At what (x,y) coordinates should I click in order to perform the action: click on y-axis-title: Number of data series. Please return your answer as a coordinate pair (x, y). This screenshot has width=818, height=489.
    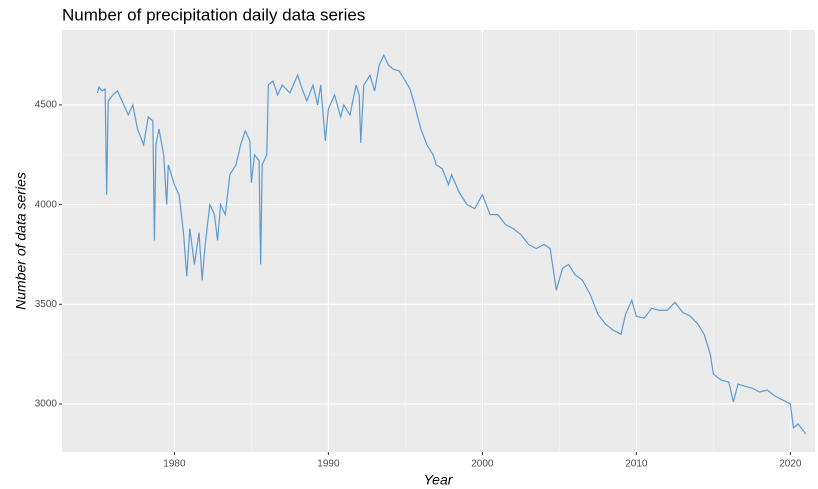
    Looking at the image, I should click on (21, 241).